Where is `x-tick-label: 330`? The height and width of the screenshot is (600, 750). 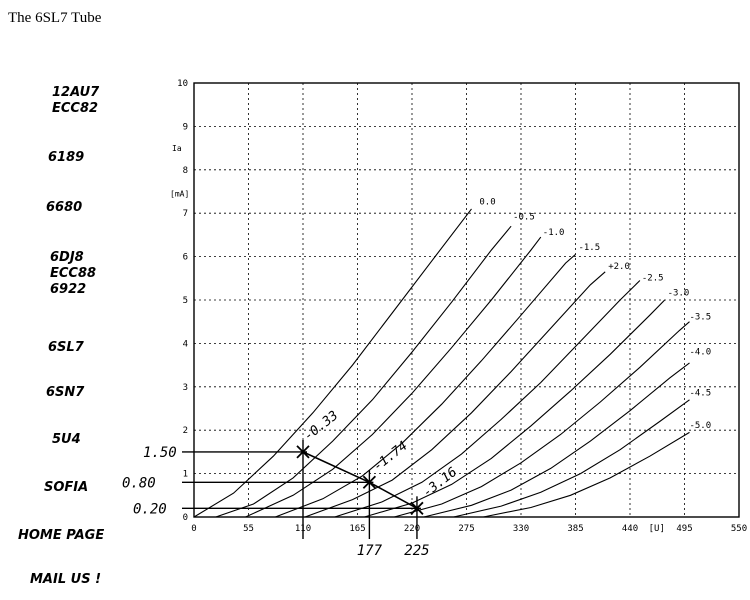 x-tick-label: 330 is located at coordinates (521, 529).